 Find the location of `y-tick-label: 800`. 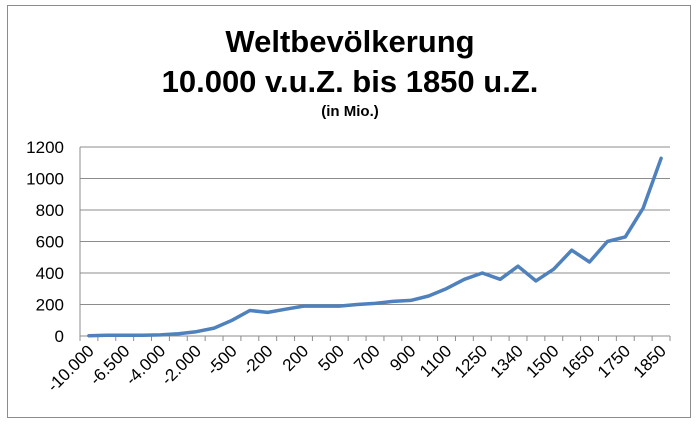

y-tick-label: 800 is located at coordinates (50, 210).